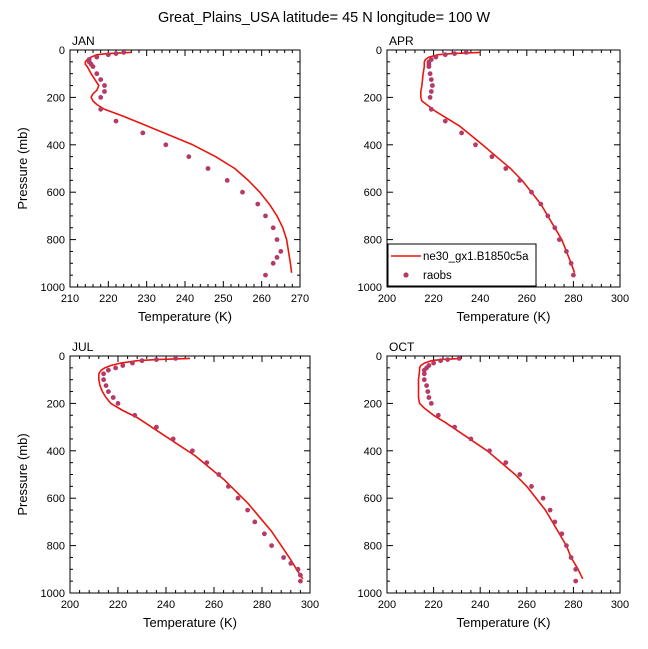 Image resolution: width=648 pixels, height=649 pixels. What do you see at coordinates (223, 299) in the screenshot?
I see `x-tick-label: 250` at bounding box center [223, 299].